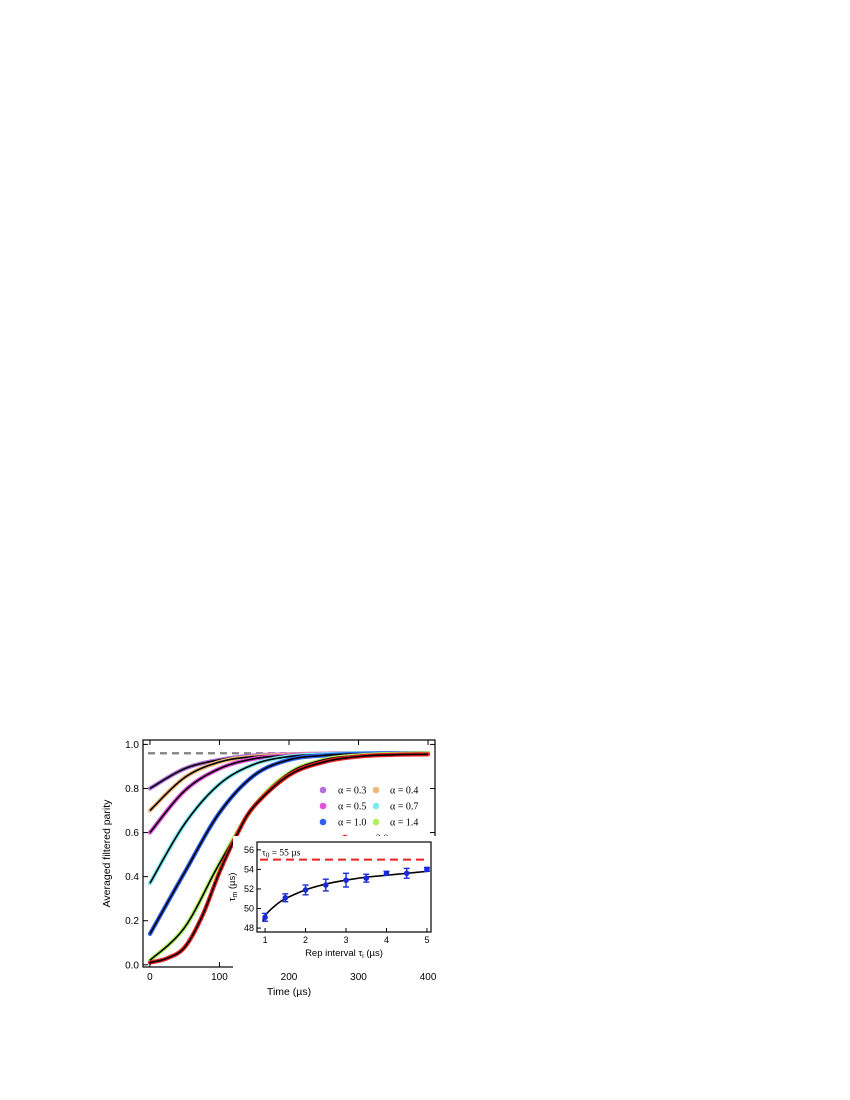  Describe the element at coordinates (305, 940) in the screenshot. I see `inset-x-tick-label: 2` at that location.